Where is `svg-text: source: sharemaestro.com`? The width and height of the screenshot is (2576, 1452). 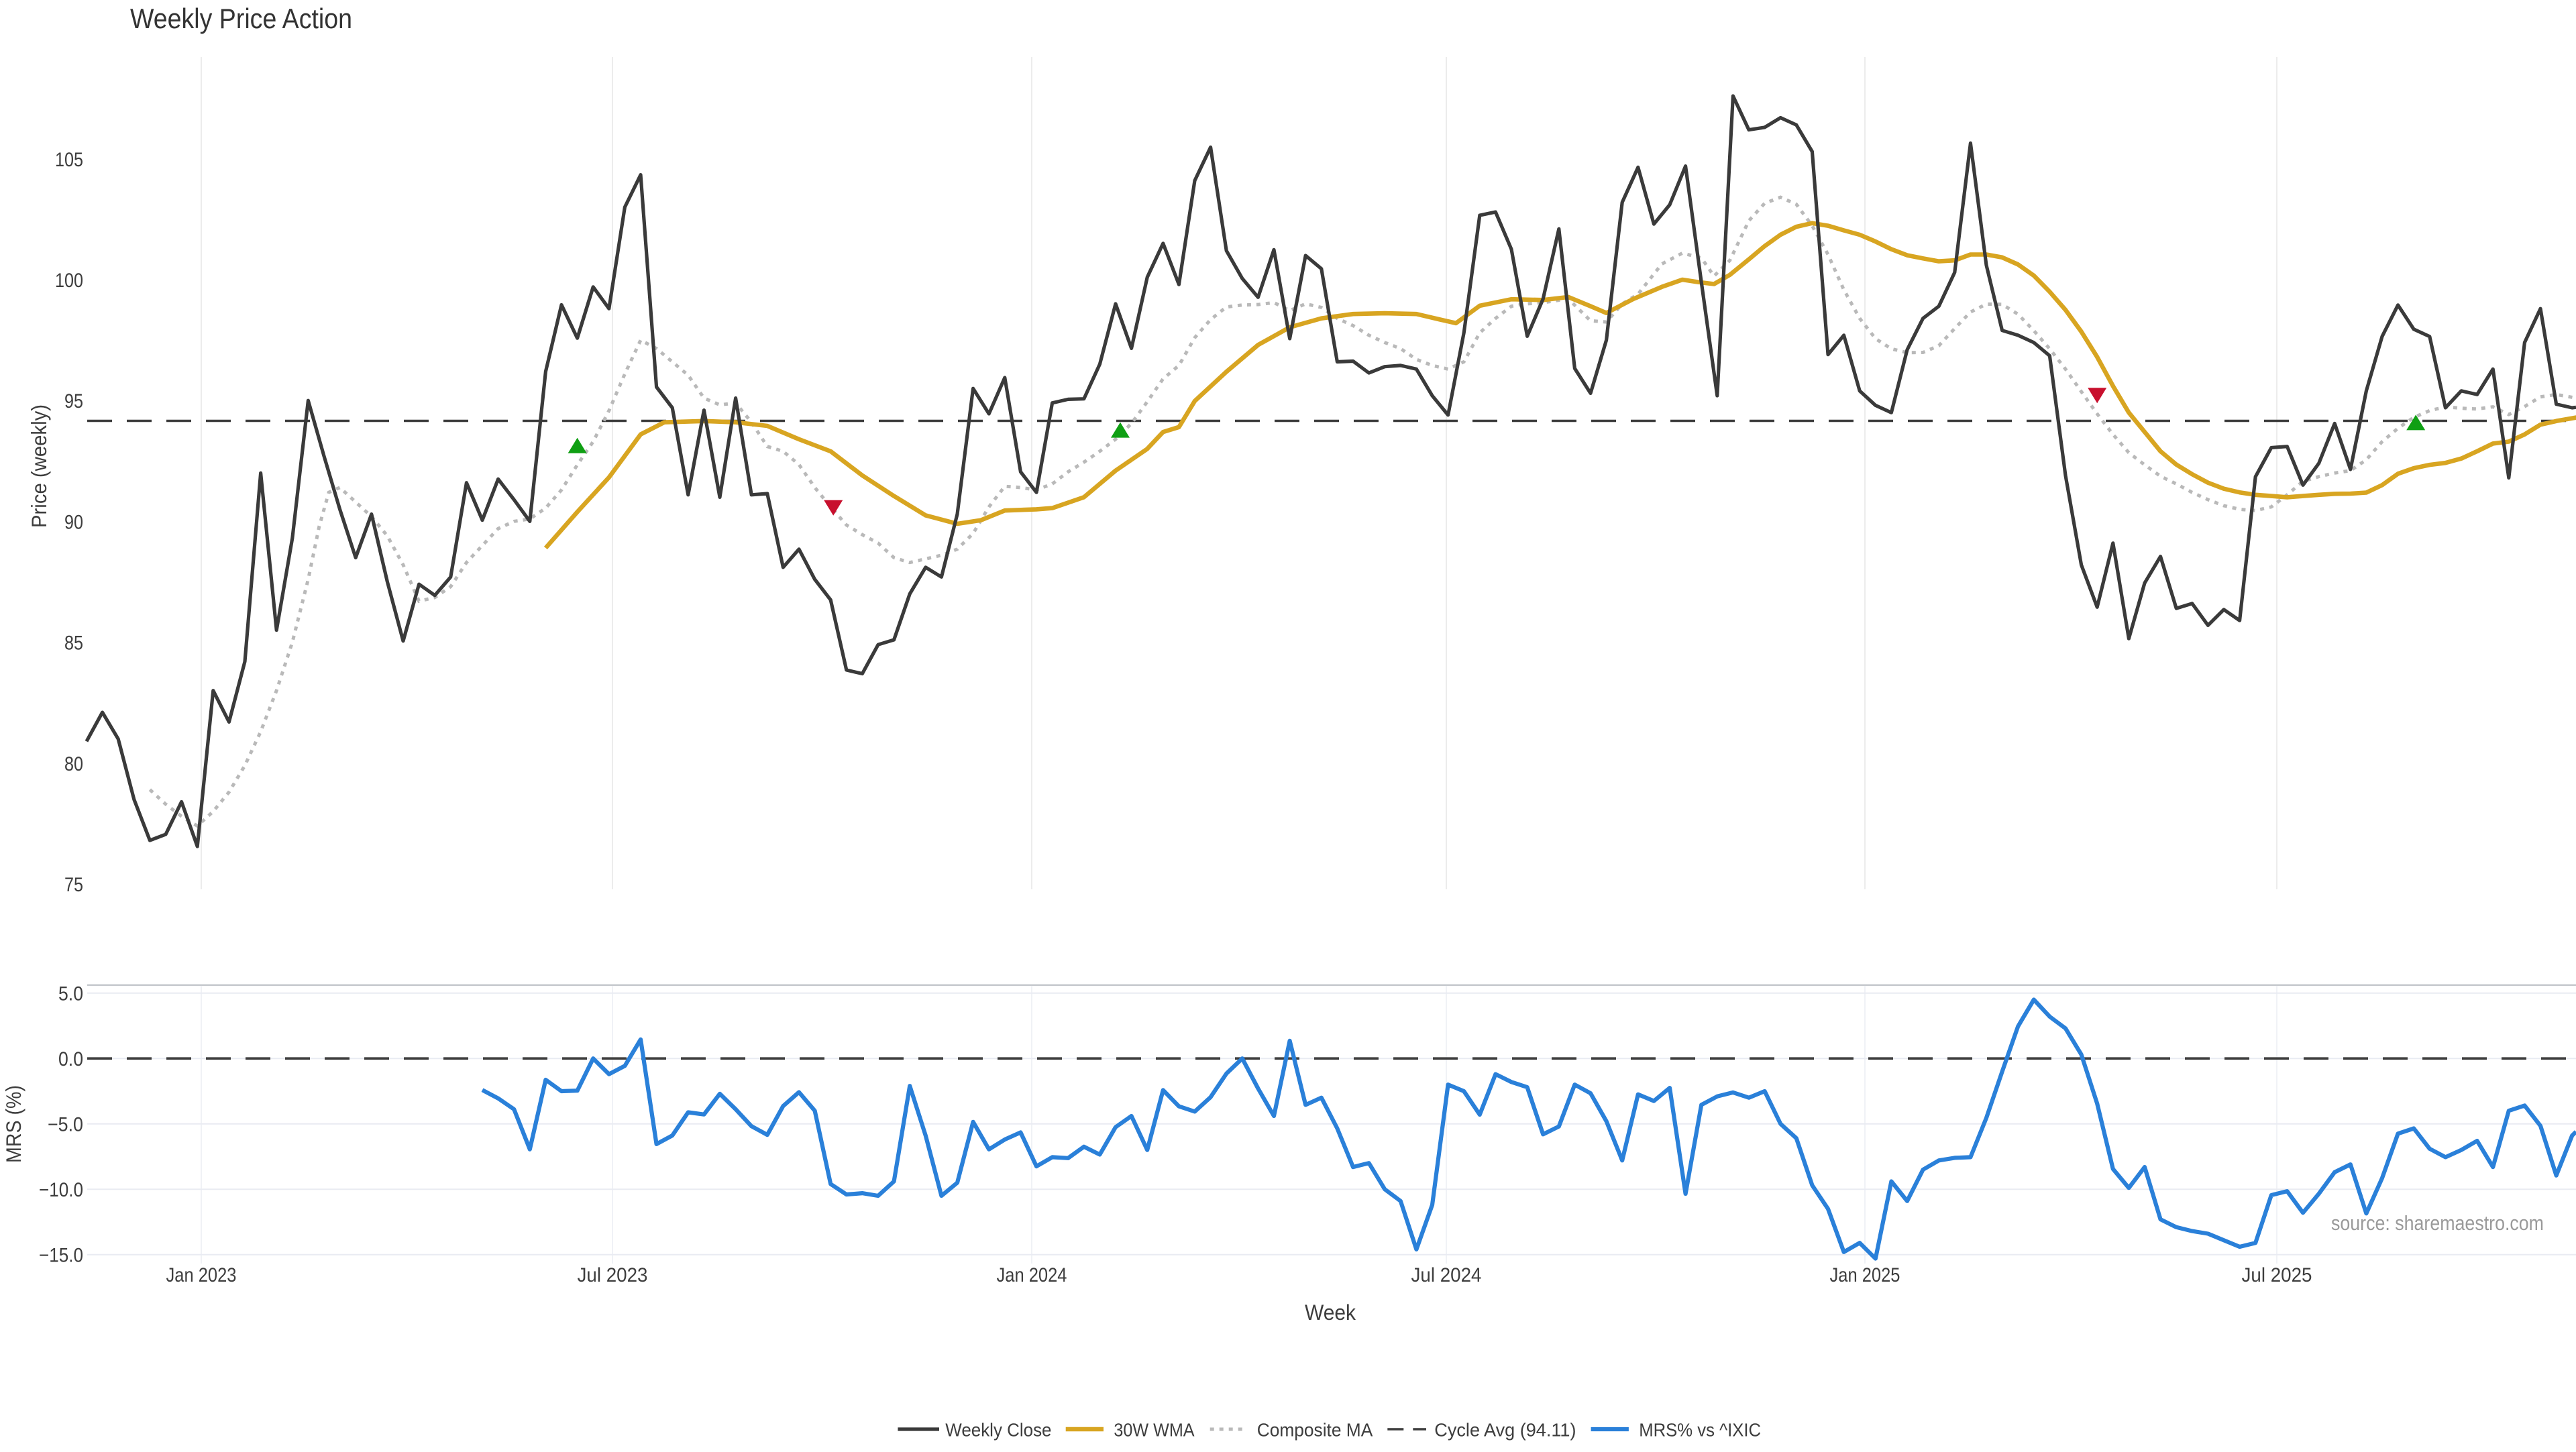
svg-text: source: sharemaestro.com is located at coordinates (2437, 1223).